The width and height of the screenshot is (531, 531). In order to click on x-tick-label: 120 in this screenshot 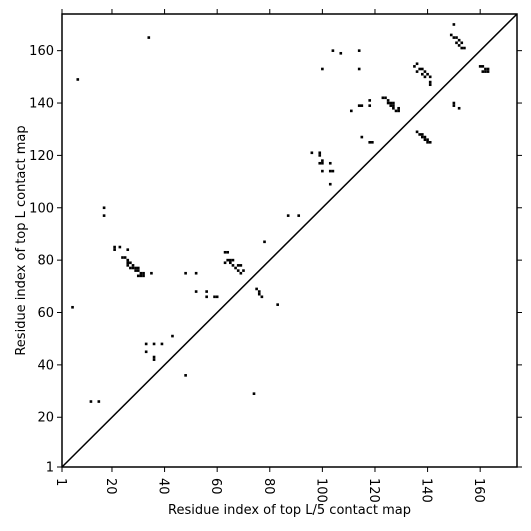, I will do `click(373, 490)`.